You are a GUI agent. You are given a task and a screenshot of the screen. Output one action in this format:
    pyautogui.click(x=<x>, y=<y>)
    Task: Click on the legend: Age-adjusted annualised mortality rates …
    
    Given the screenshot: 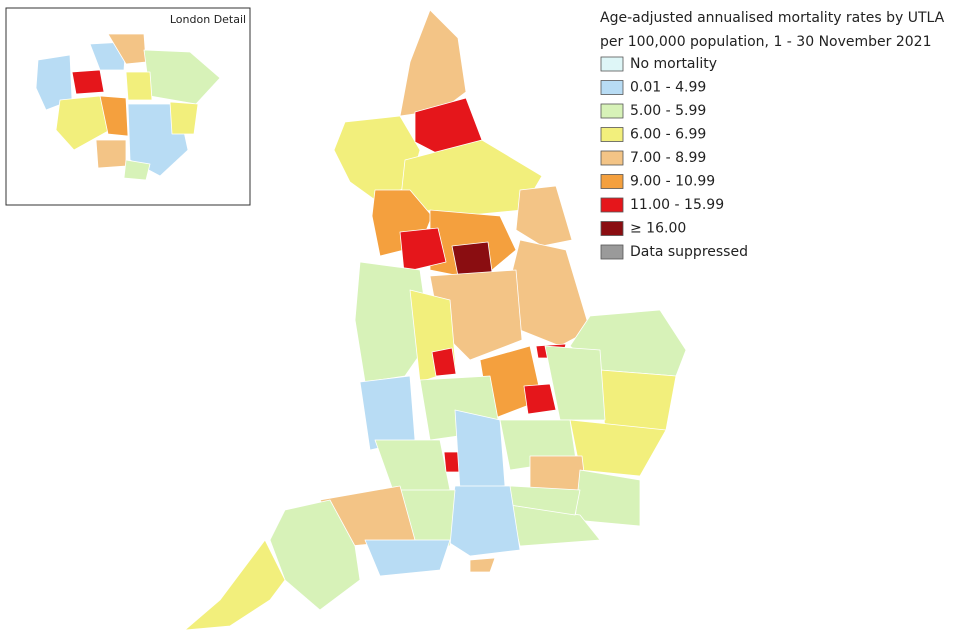 What is the action you would take?
    pyautogui.click(x=772, y=135)
    